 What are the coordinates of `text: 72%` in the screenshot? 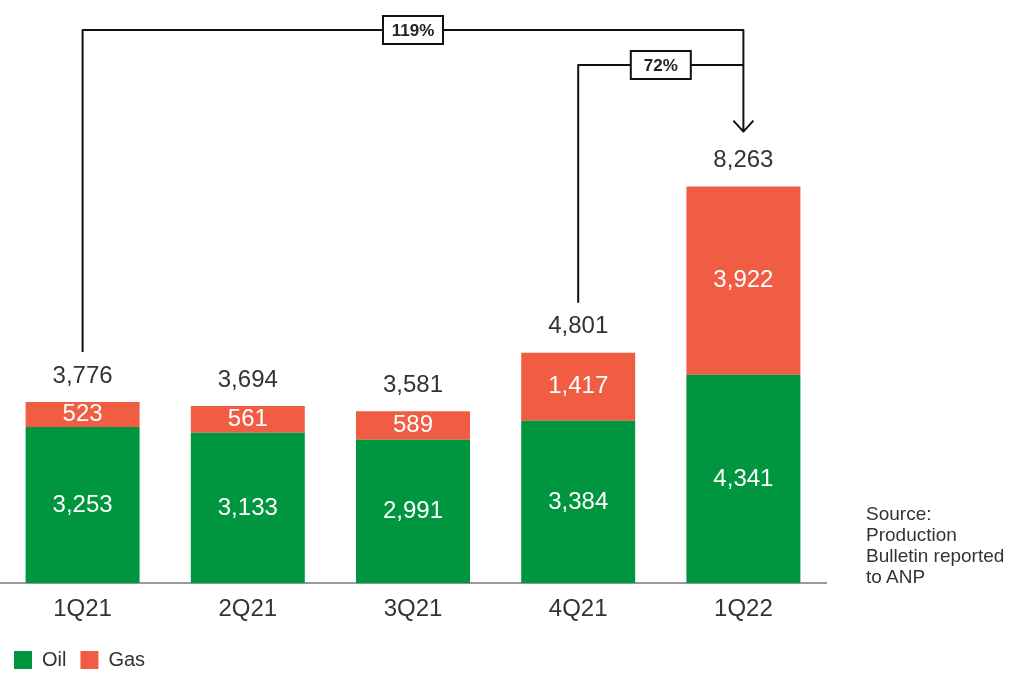 It's located at (660, 65).